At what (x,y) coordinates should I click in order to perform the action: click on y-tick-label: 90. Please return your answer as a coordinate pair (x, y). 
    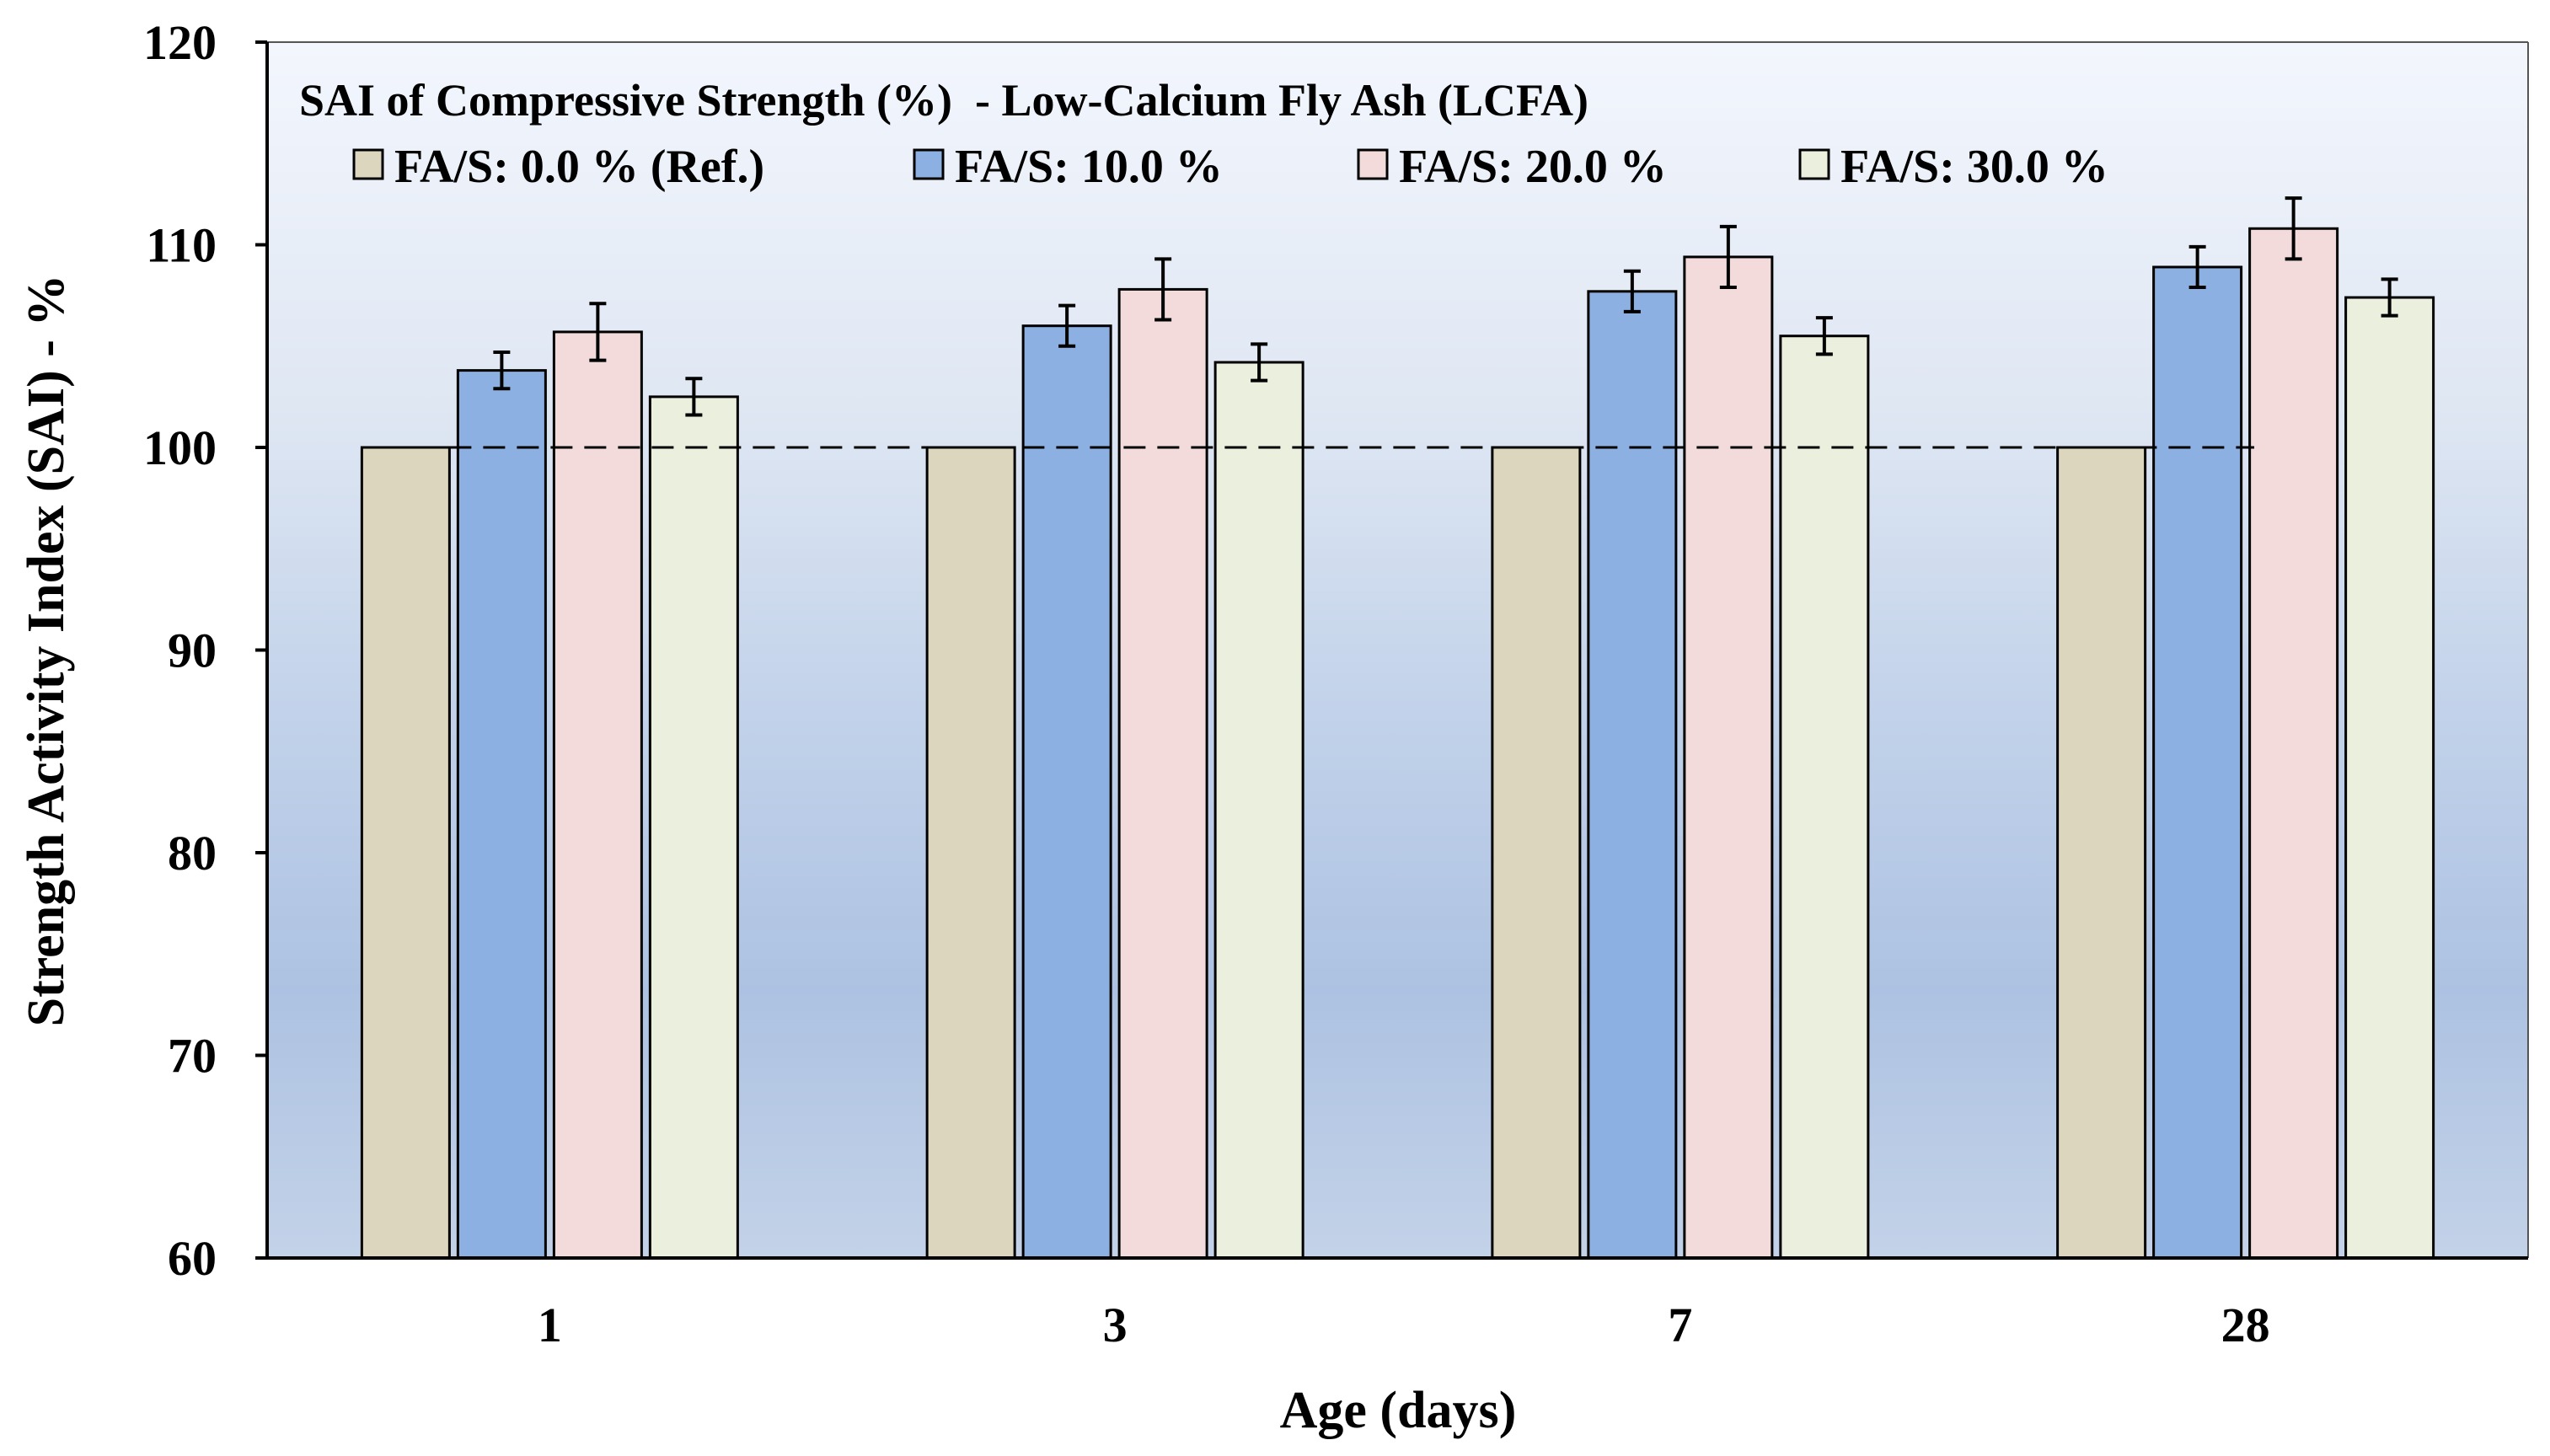
    Looking at the image, I should click on (192, 651).